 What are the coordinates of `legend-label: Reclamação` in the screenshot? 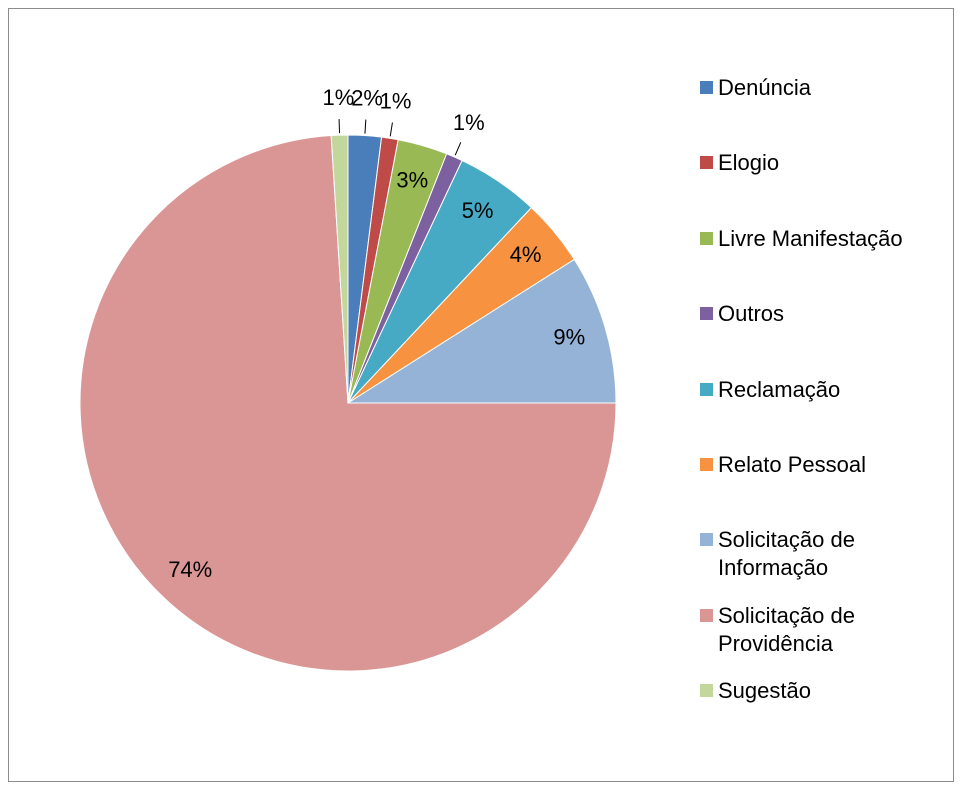 It's located at (779, 389).